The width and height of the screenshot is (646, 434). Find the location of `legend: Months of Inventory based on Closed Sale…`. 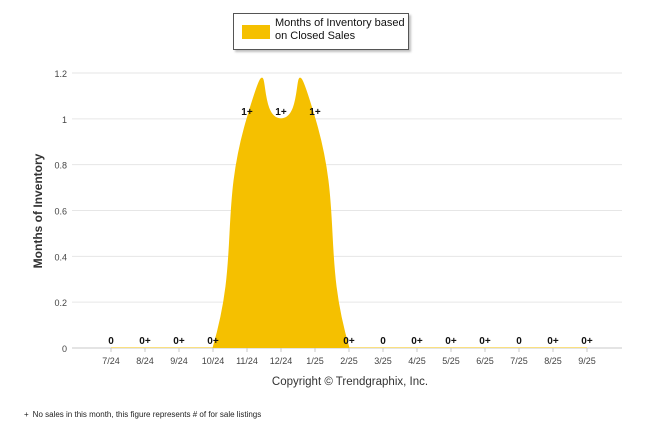

legend: Months of Inventory based on Closed Sale… is located at coordinates (321, 31).